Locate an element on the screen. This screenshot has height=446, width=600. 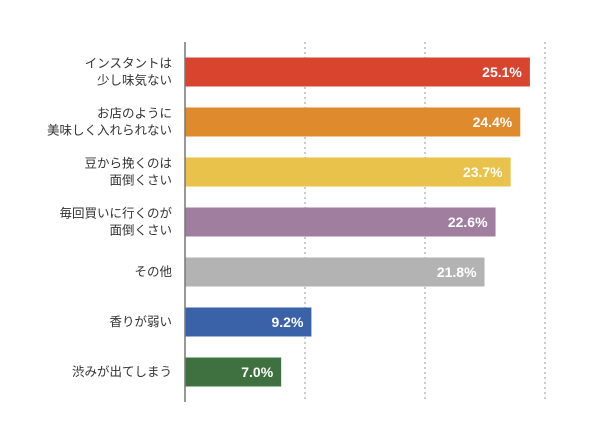
data-label: 22.6% is located at coordinates (468, 222).